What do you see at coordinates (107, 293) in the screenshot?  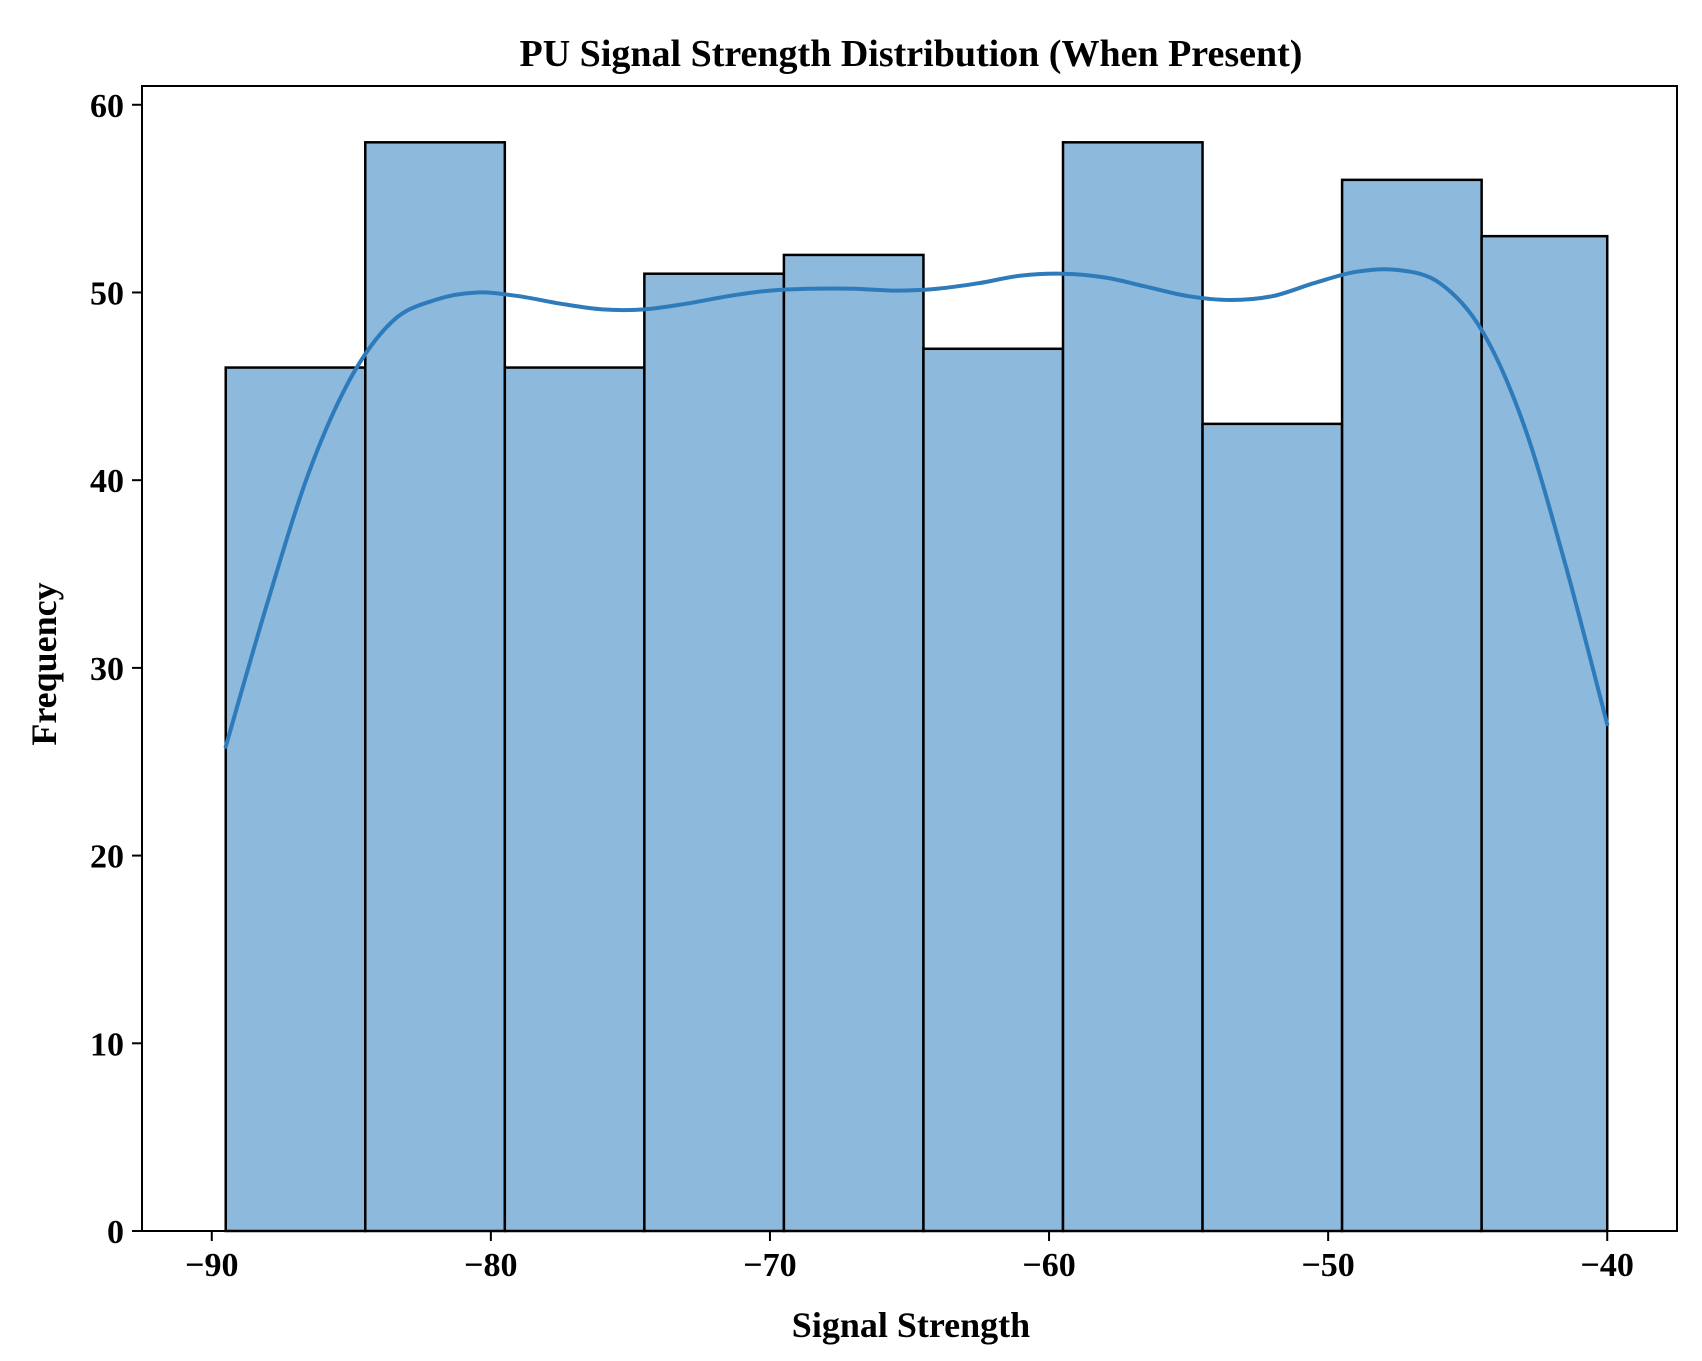 I see `y-tick-label: 50` at bounding box center [107, 293].